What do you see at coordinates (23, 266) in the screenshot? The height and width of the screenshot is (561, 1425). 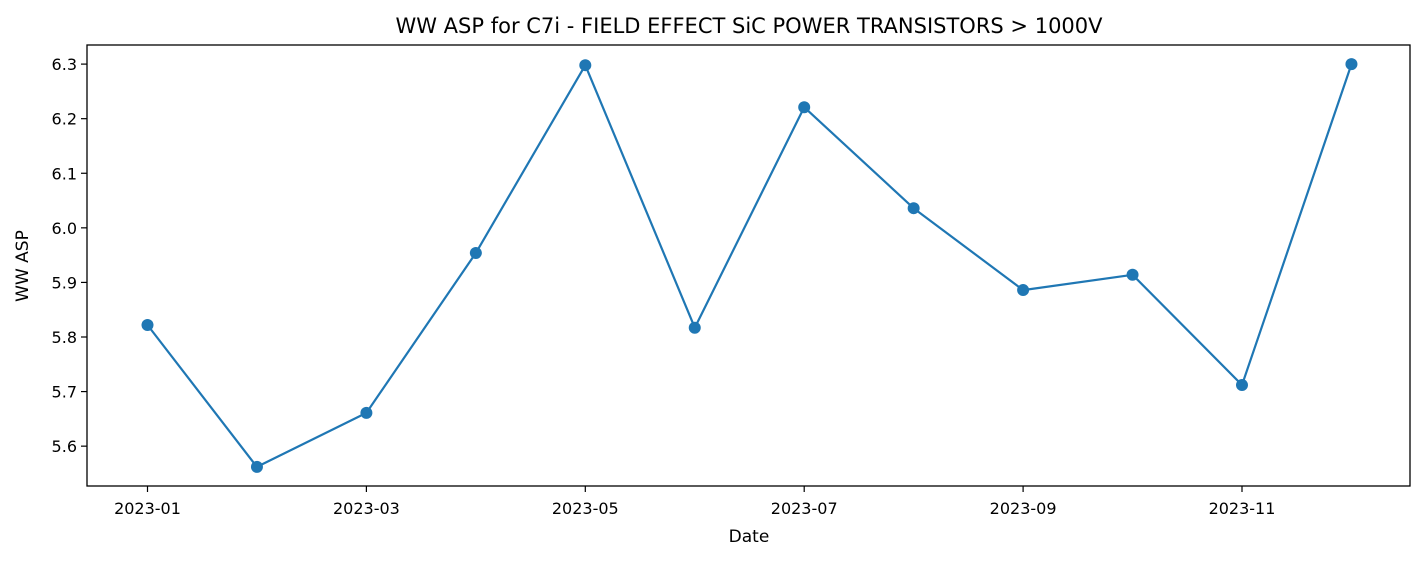 I see `y-axis-label: WW ASP` at bounding box center [23, 266].